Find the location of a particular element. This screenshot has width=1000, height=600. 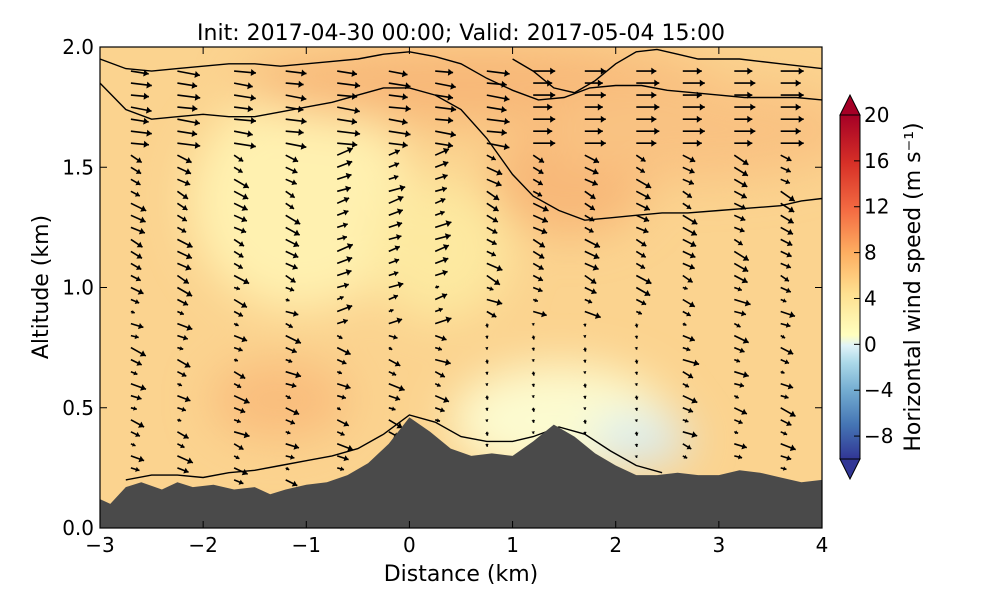

x-tick-label: 2 is located at coordinates (615, 545).